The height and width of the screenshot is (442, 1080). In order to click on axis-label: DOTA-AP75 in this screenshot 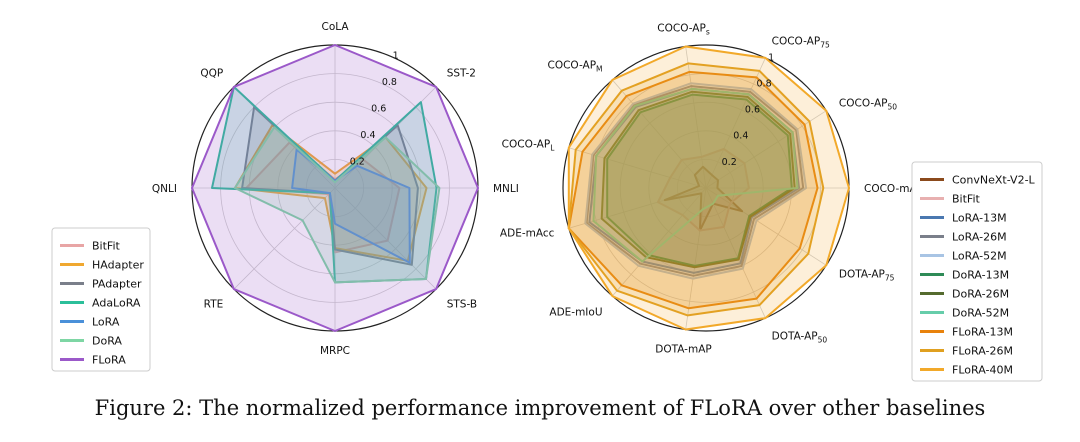, I will do `click(867, 275)`.